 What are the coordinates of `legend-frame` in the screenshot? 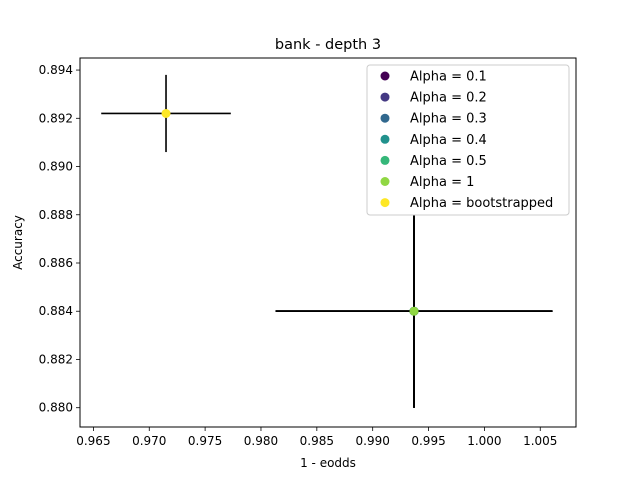 It's located at (468, 140).